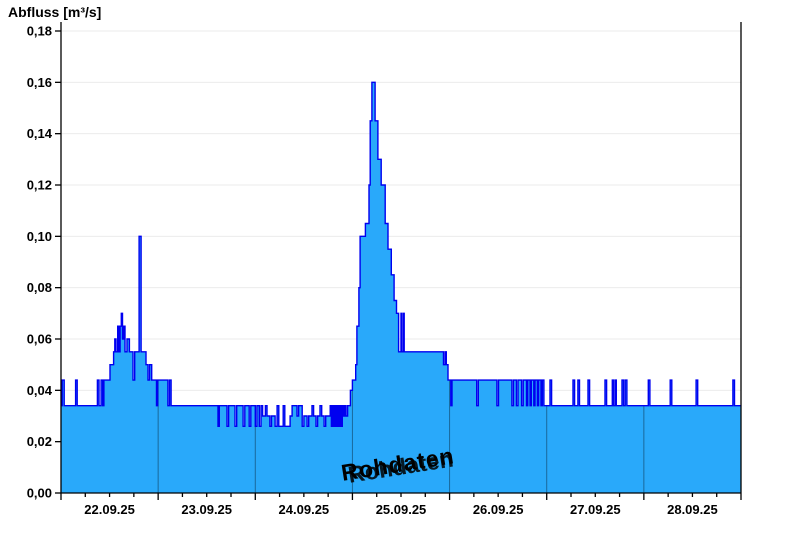 The height and width of the screenshot is (550, 800). I want to click on y-tick-label: 0,06, so click(39, 339).